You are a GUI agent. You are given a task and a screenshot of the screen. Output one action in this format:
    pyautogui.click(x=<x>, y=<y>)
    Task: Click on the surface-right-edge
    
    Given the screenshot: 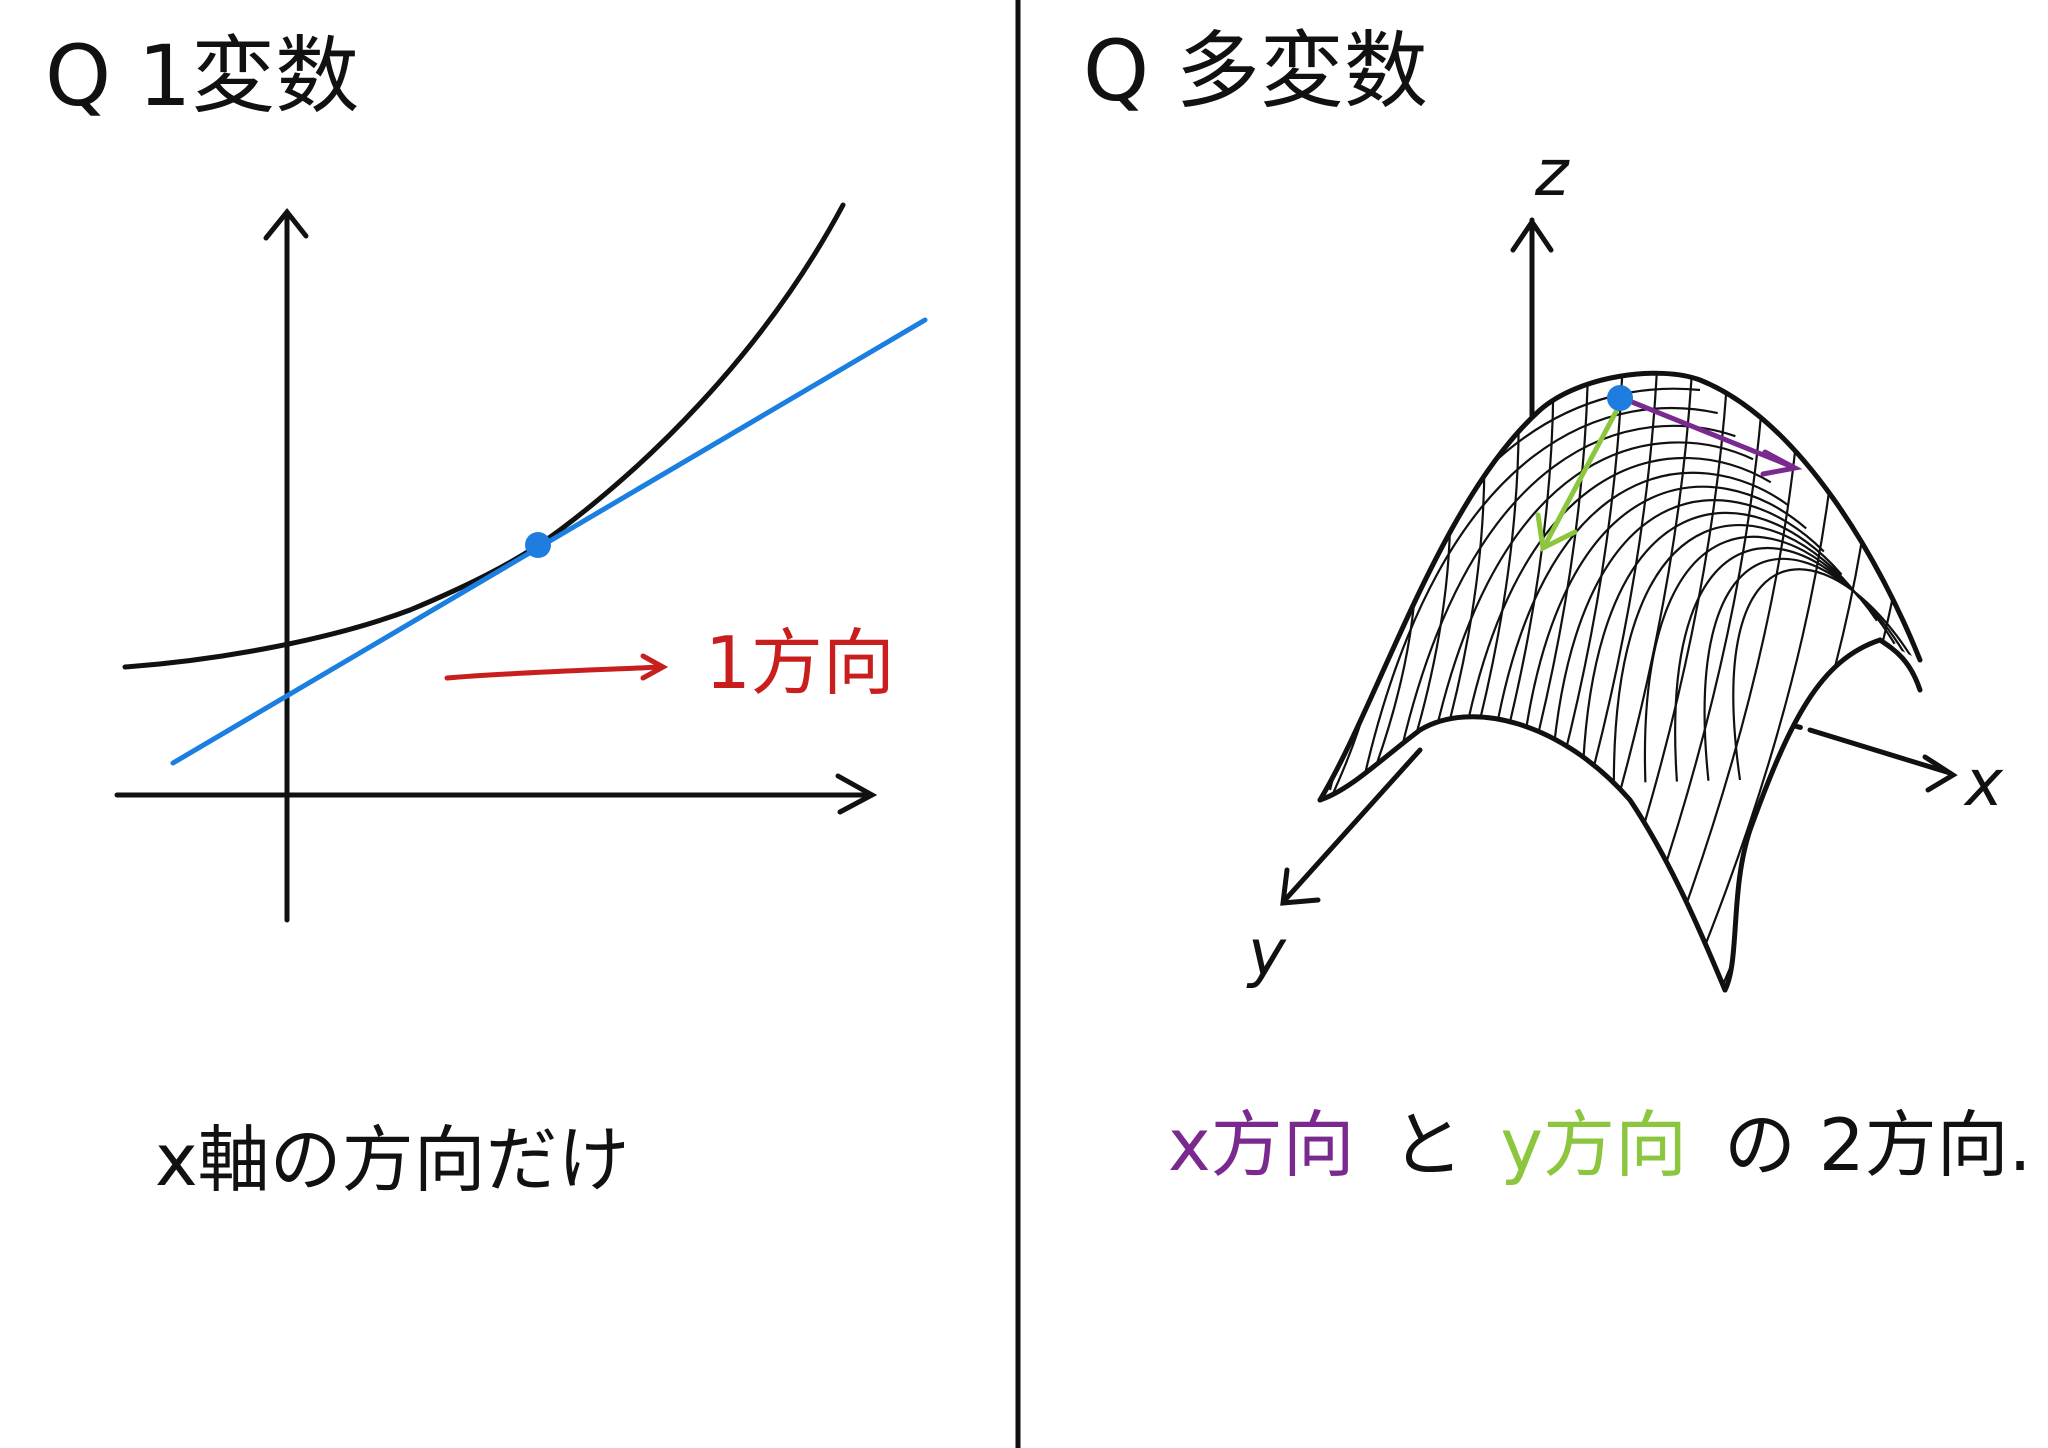 What is the action you would take?
    pyautogui.click(x=1822, y=815)
    